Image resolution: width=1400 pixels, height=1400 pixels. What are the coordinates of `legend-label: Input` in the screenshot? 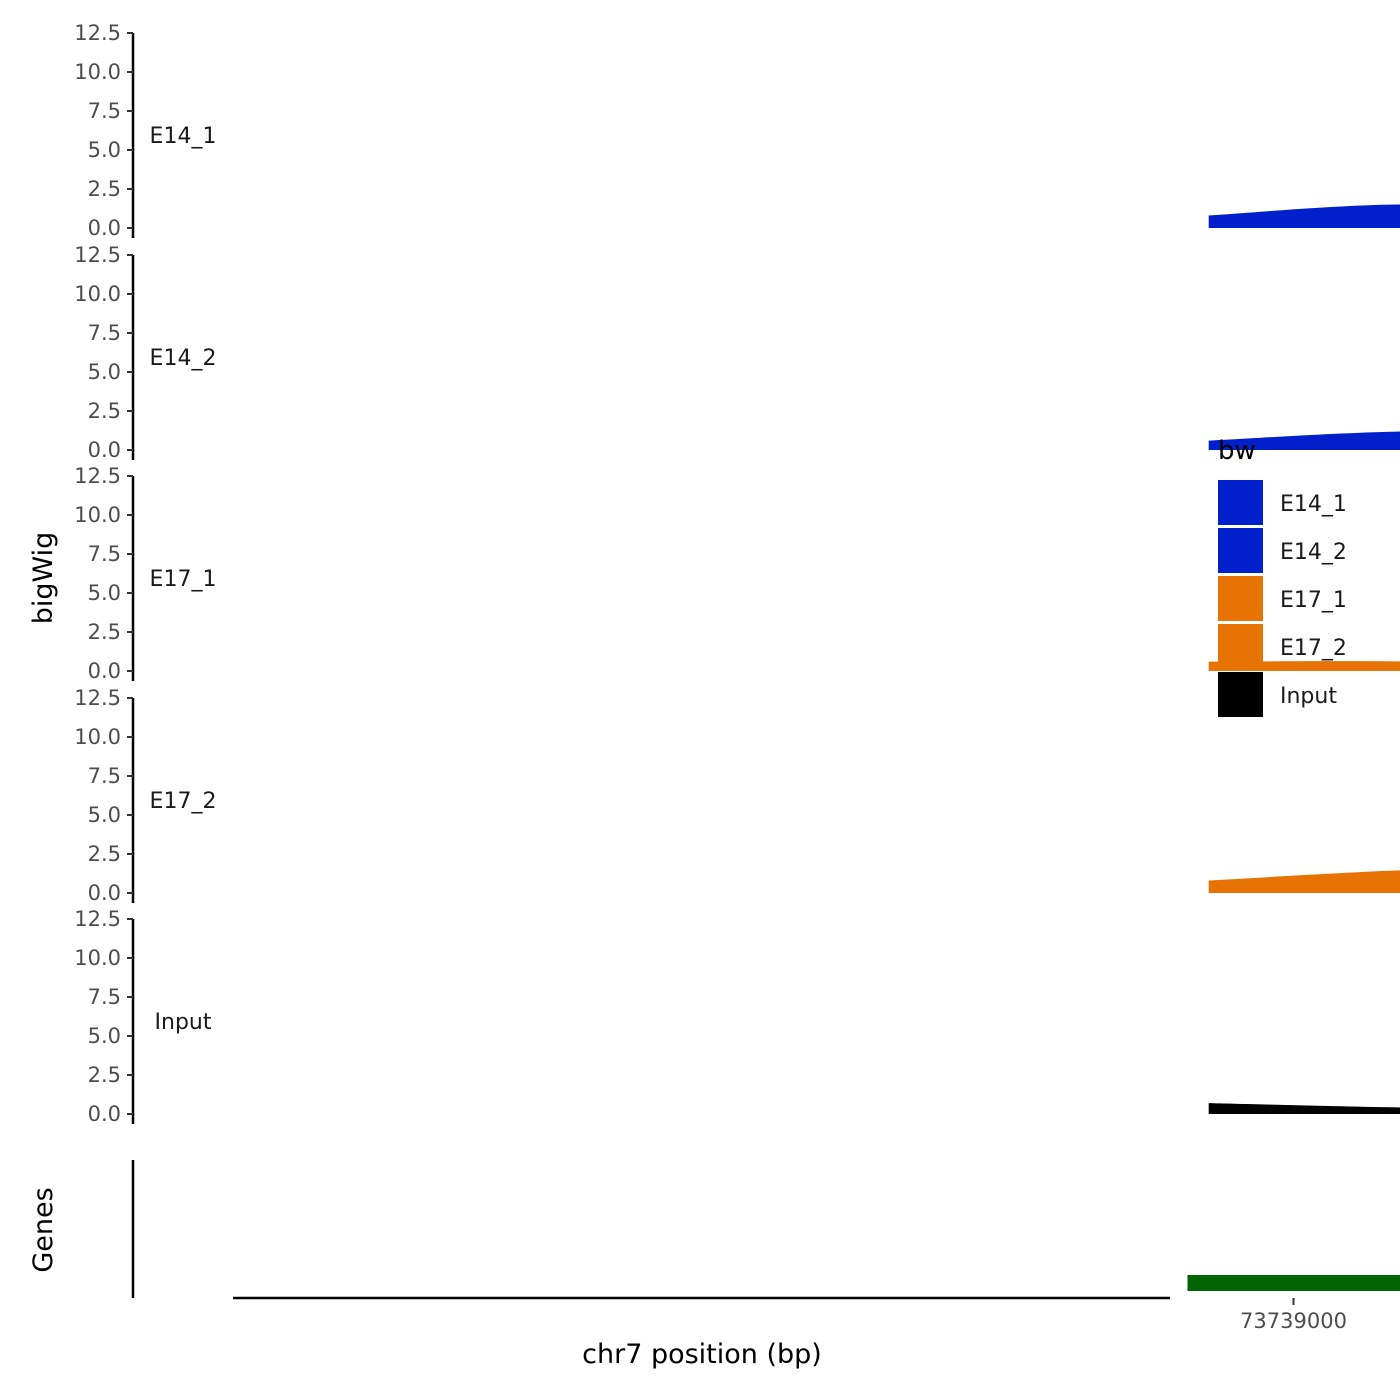 It's located at (1308, 696).